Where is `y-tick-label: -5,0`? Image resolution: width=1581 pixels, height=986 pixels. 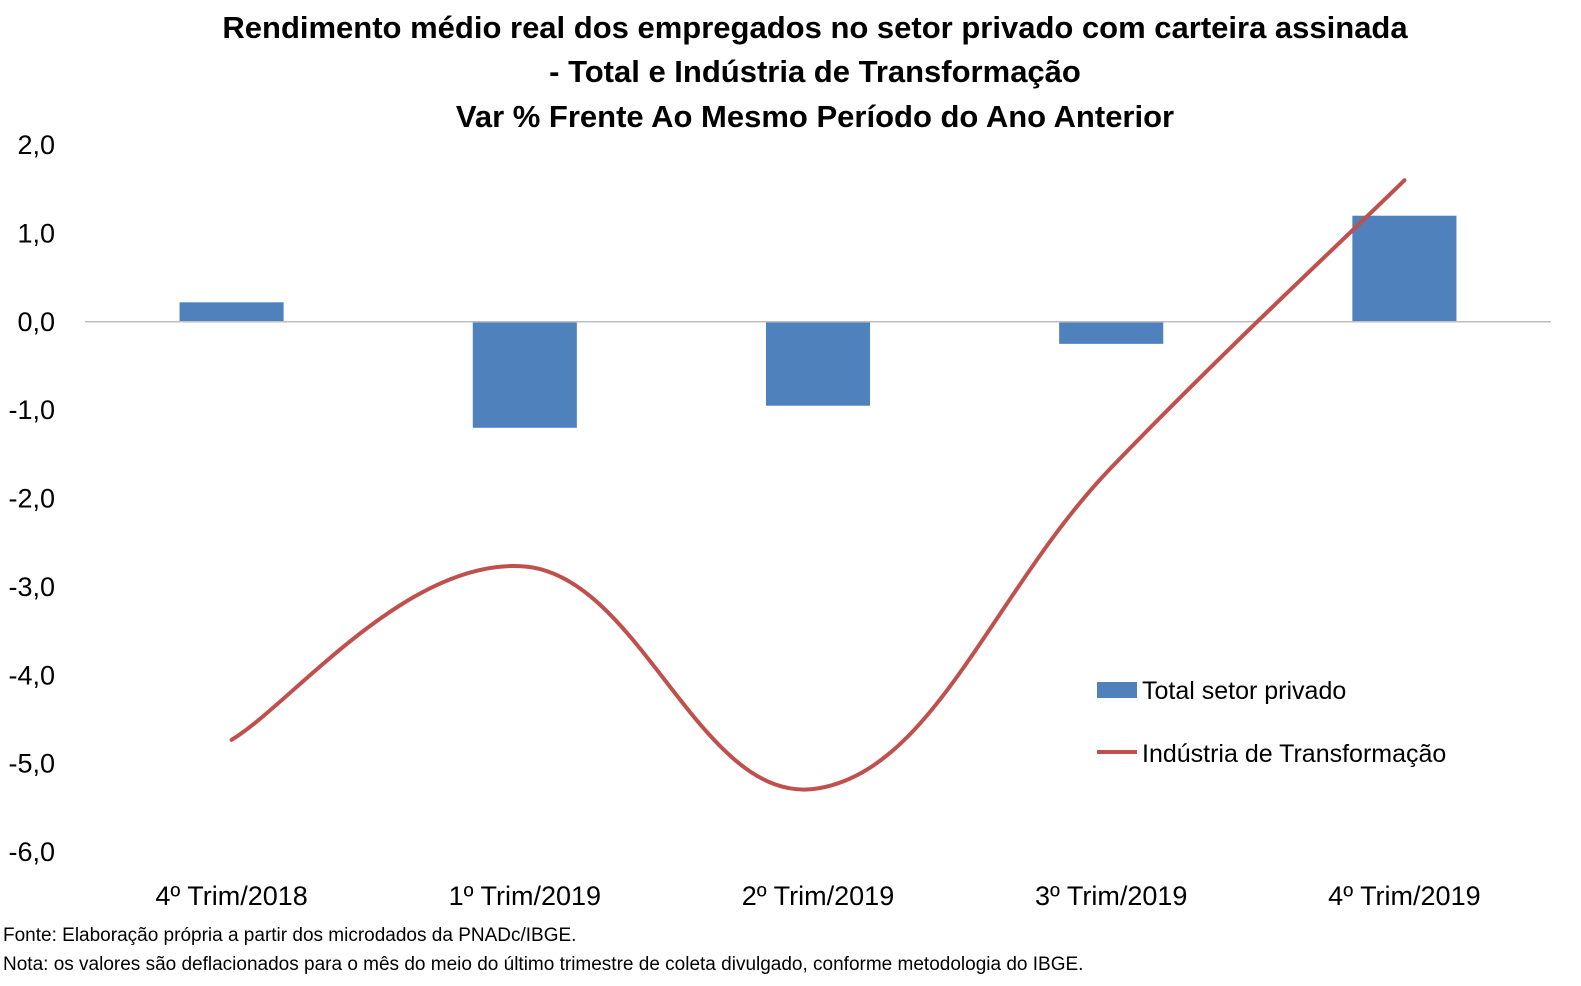 y-tick-label: -5,0 is located at coordinates (31, 764).